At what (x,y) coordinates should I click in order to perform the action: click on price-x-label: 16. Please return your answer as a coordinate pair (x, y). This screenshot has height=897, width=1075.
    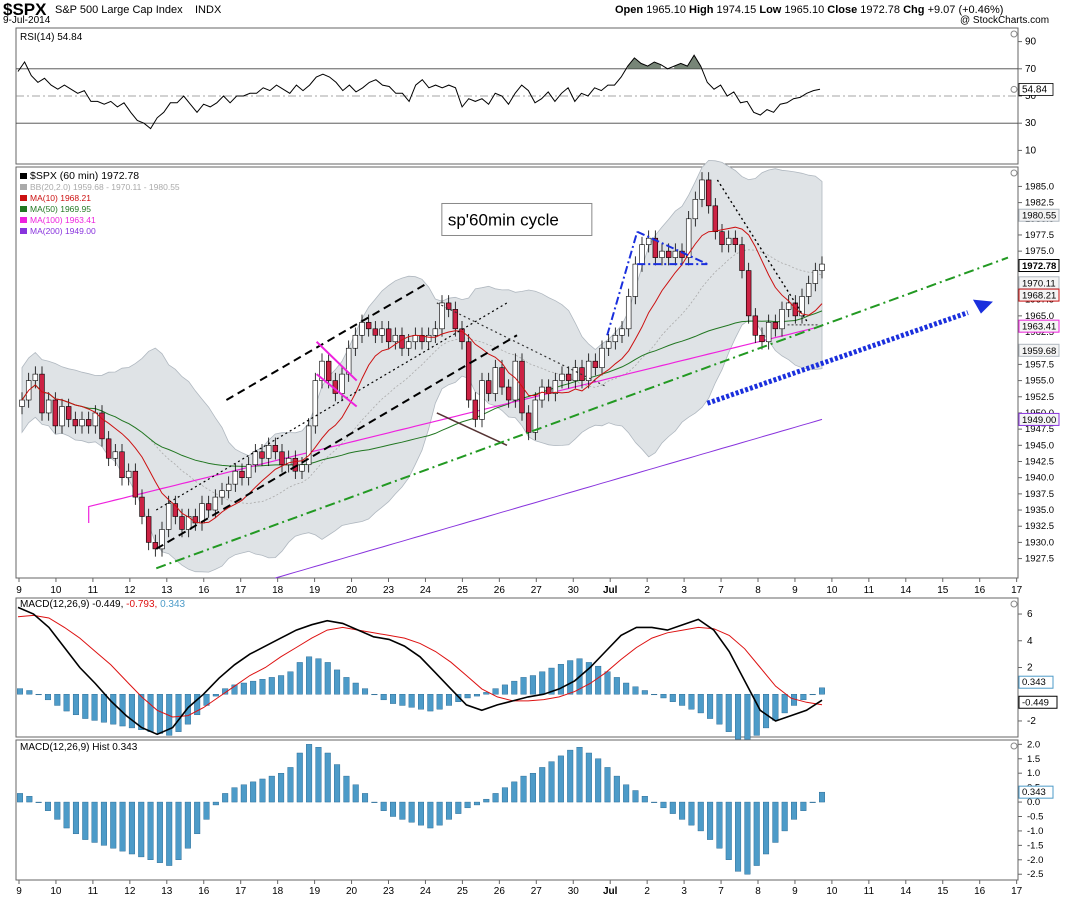
    Looking at the image, I should click on (980, 590).